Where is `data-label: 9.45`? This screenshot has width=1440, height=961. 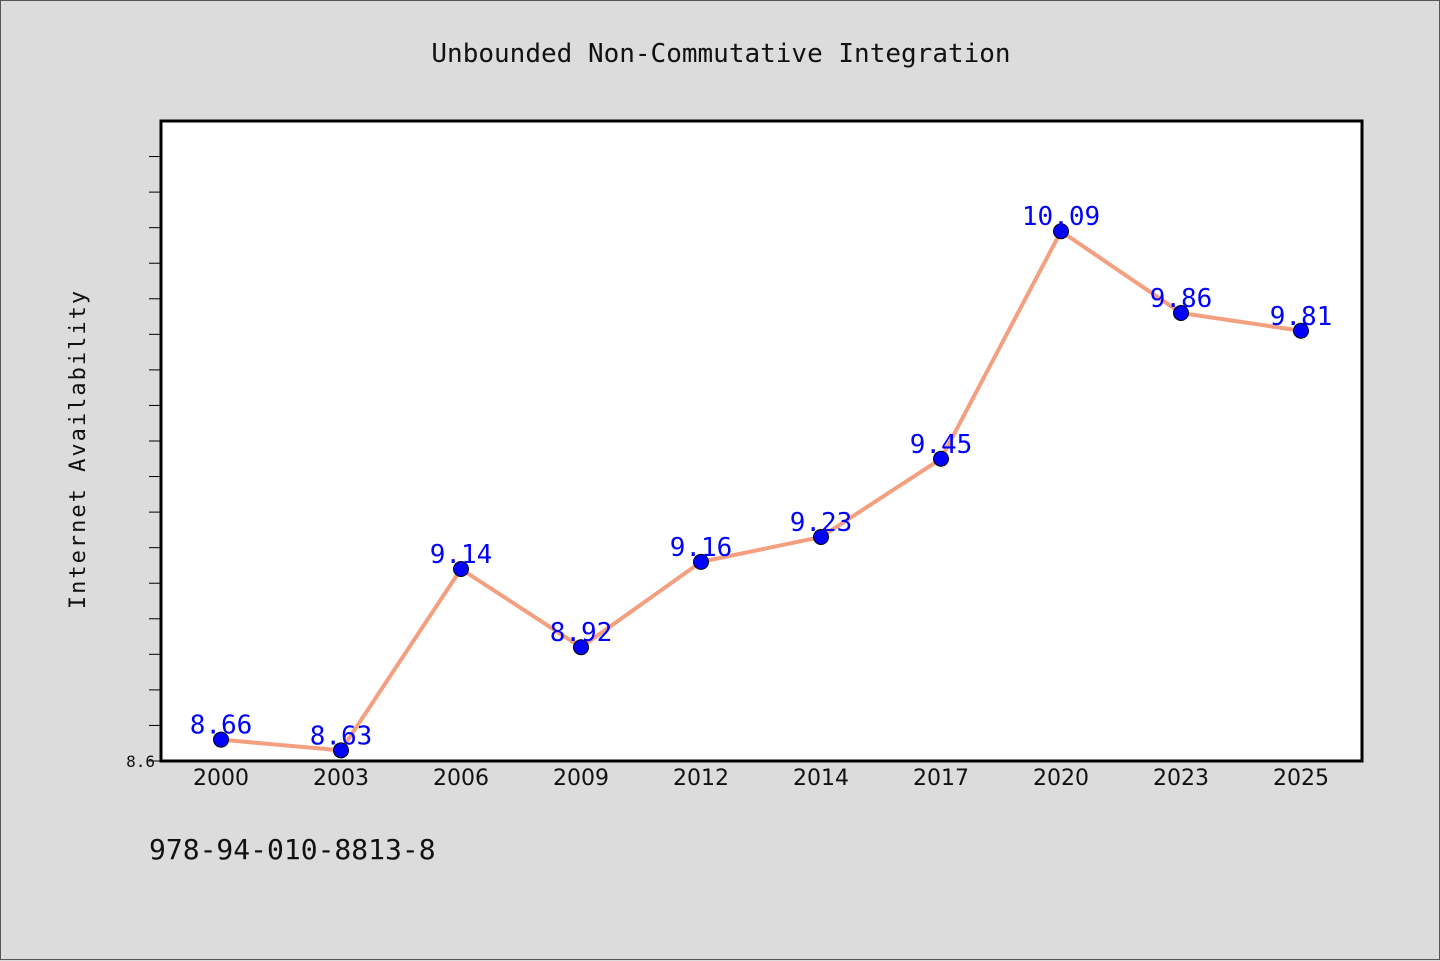 data-label: 9.45 is located at coordinates (941, 445).